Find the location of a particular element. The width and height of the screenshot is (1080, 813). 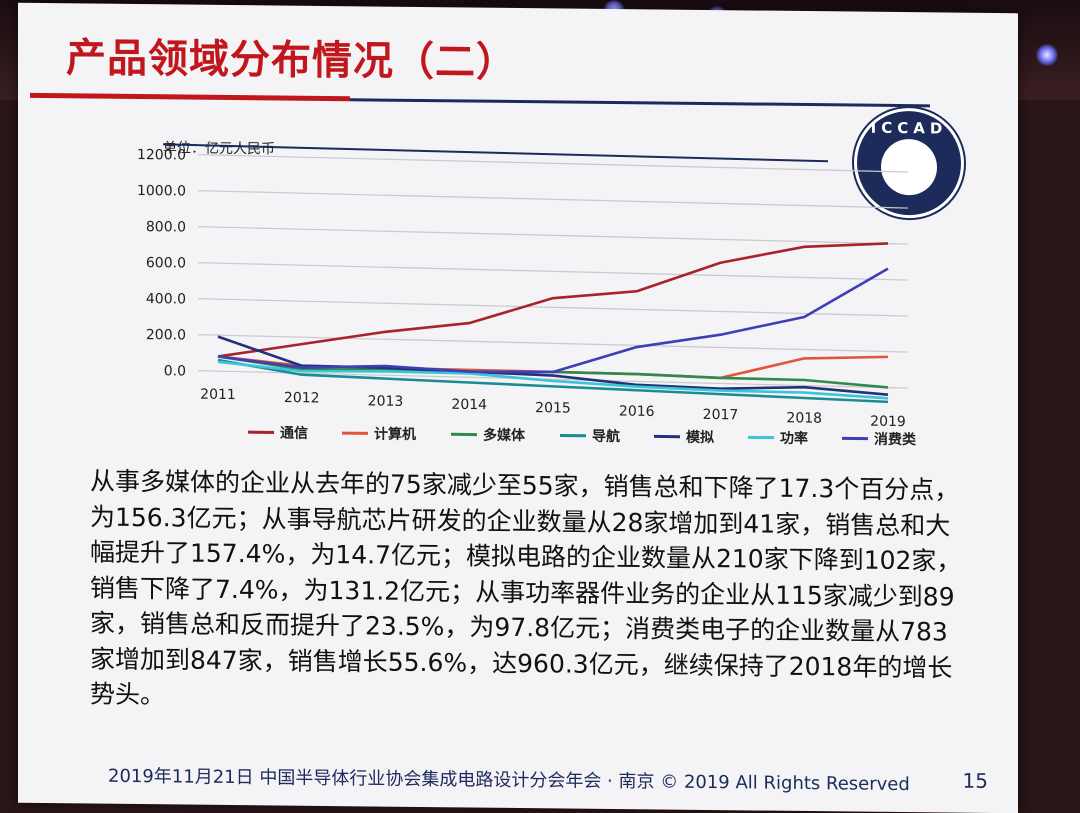

y-tick-label: 0.0 is located at coordinates (175, 371).